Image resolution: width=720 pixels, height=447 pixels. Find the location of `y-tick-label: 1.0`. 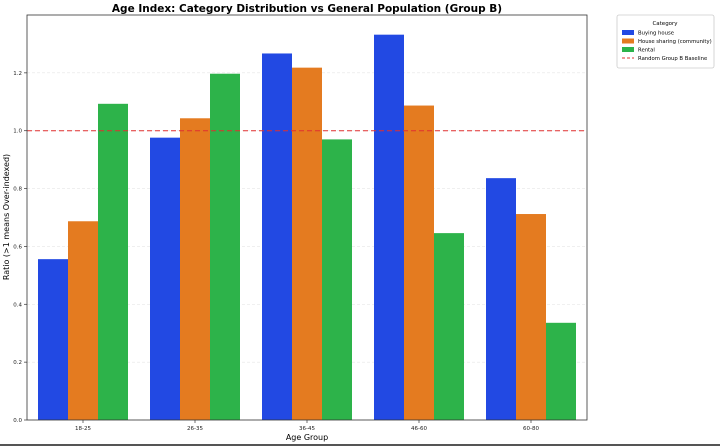

y-tick-label: 1.0 is located at coordinates (17, 132).